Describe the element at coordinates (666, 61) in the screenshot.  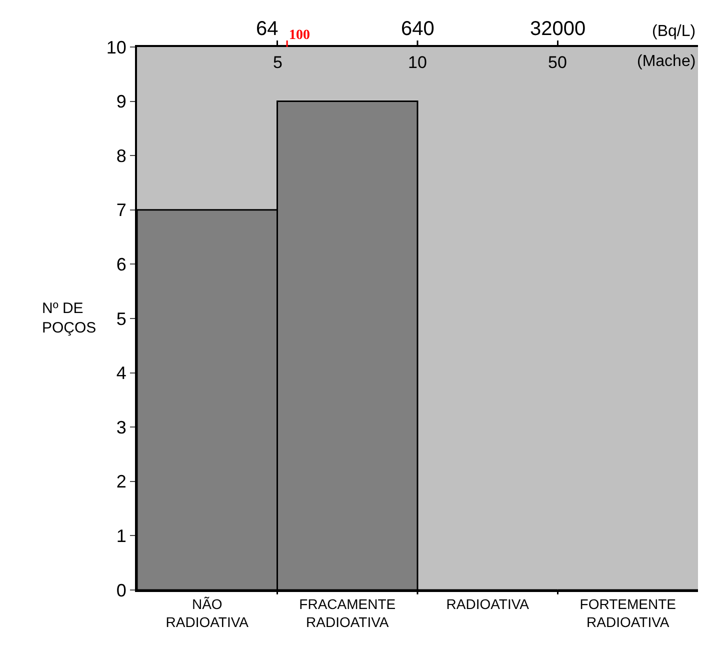
I see `annotation: (Mache)` at that location.